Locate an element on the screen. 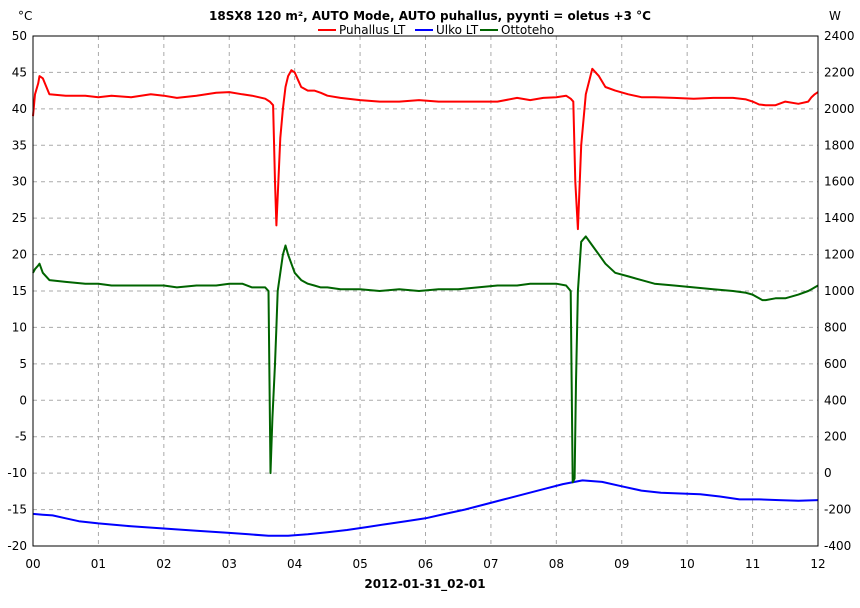  x-tick-label-5: 05 is located at coordinates (359, 564).